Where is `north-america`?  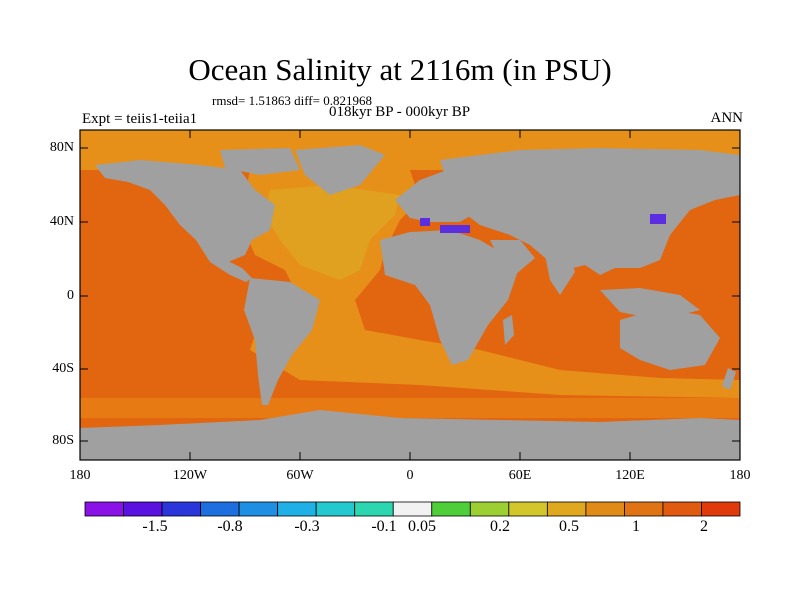
north-america is located at coordinates (185, 211).